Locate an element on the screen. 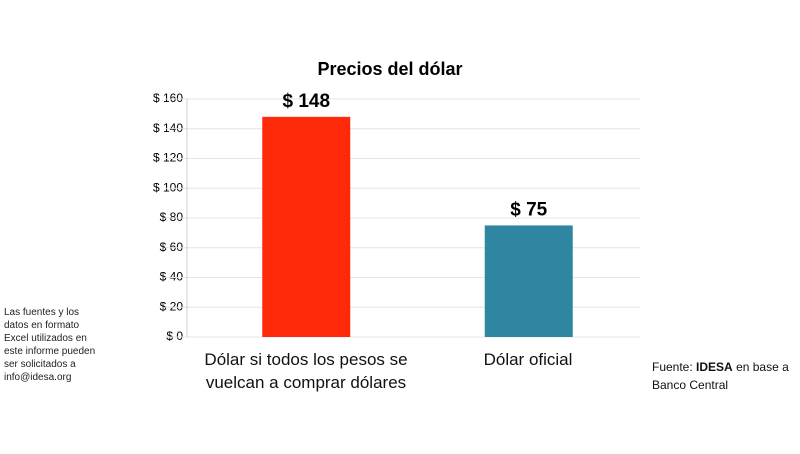  y-tick-label: $ 20 is located at coordinates (172, 306).